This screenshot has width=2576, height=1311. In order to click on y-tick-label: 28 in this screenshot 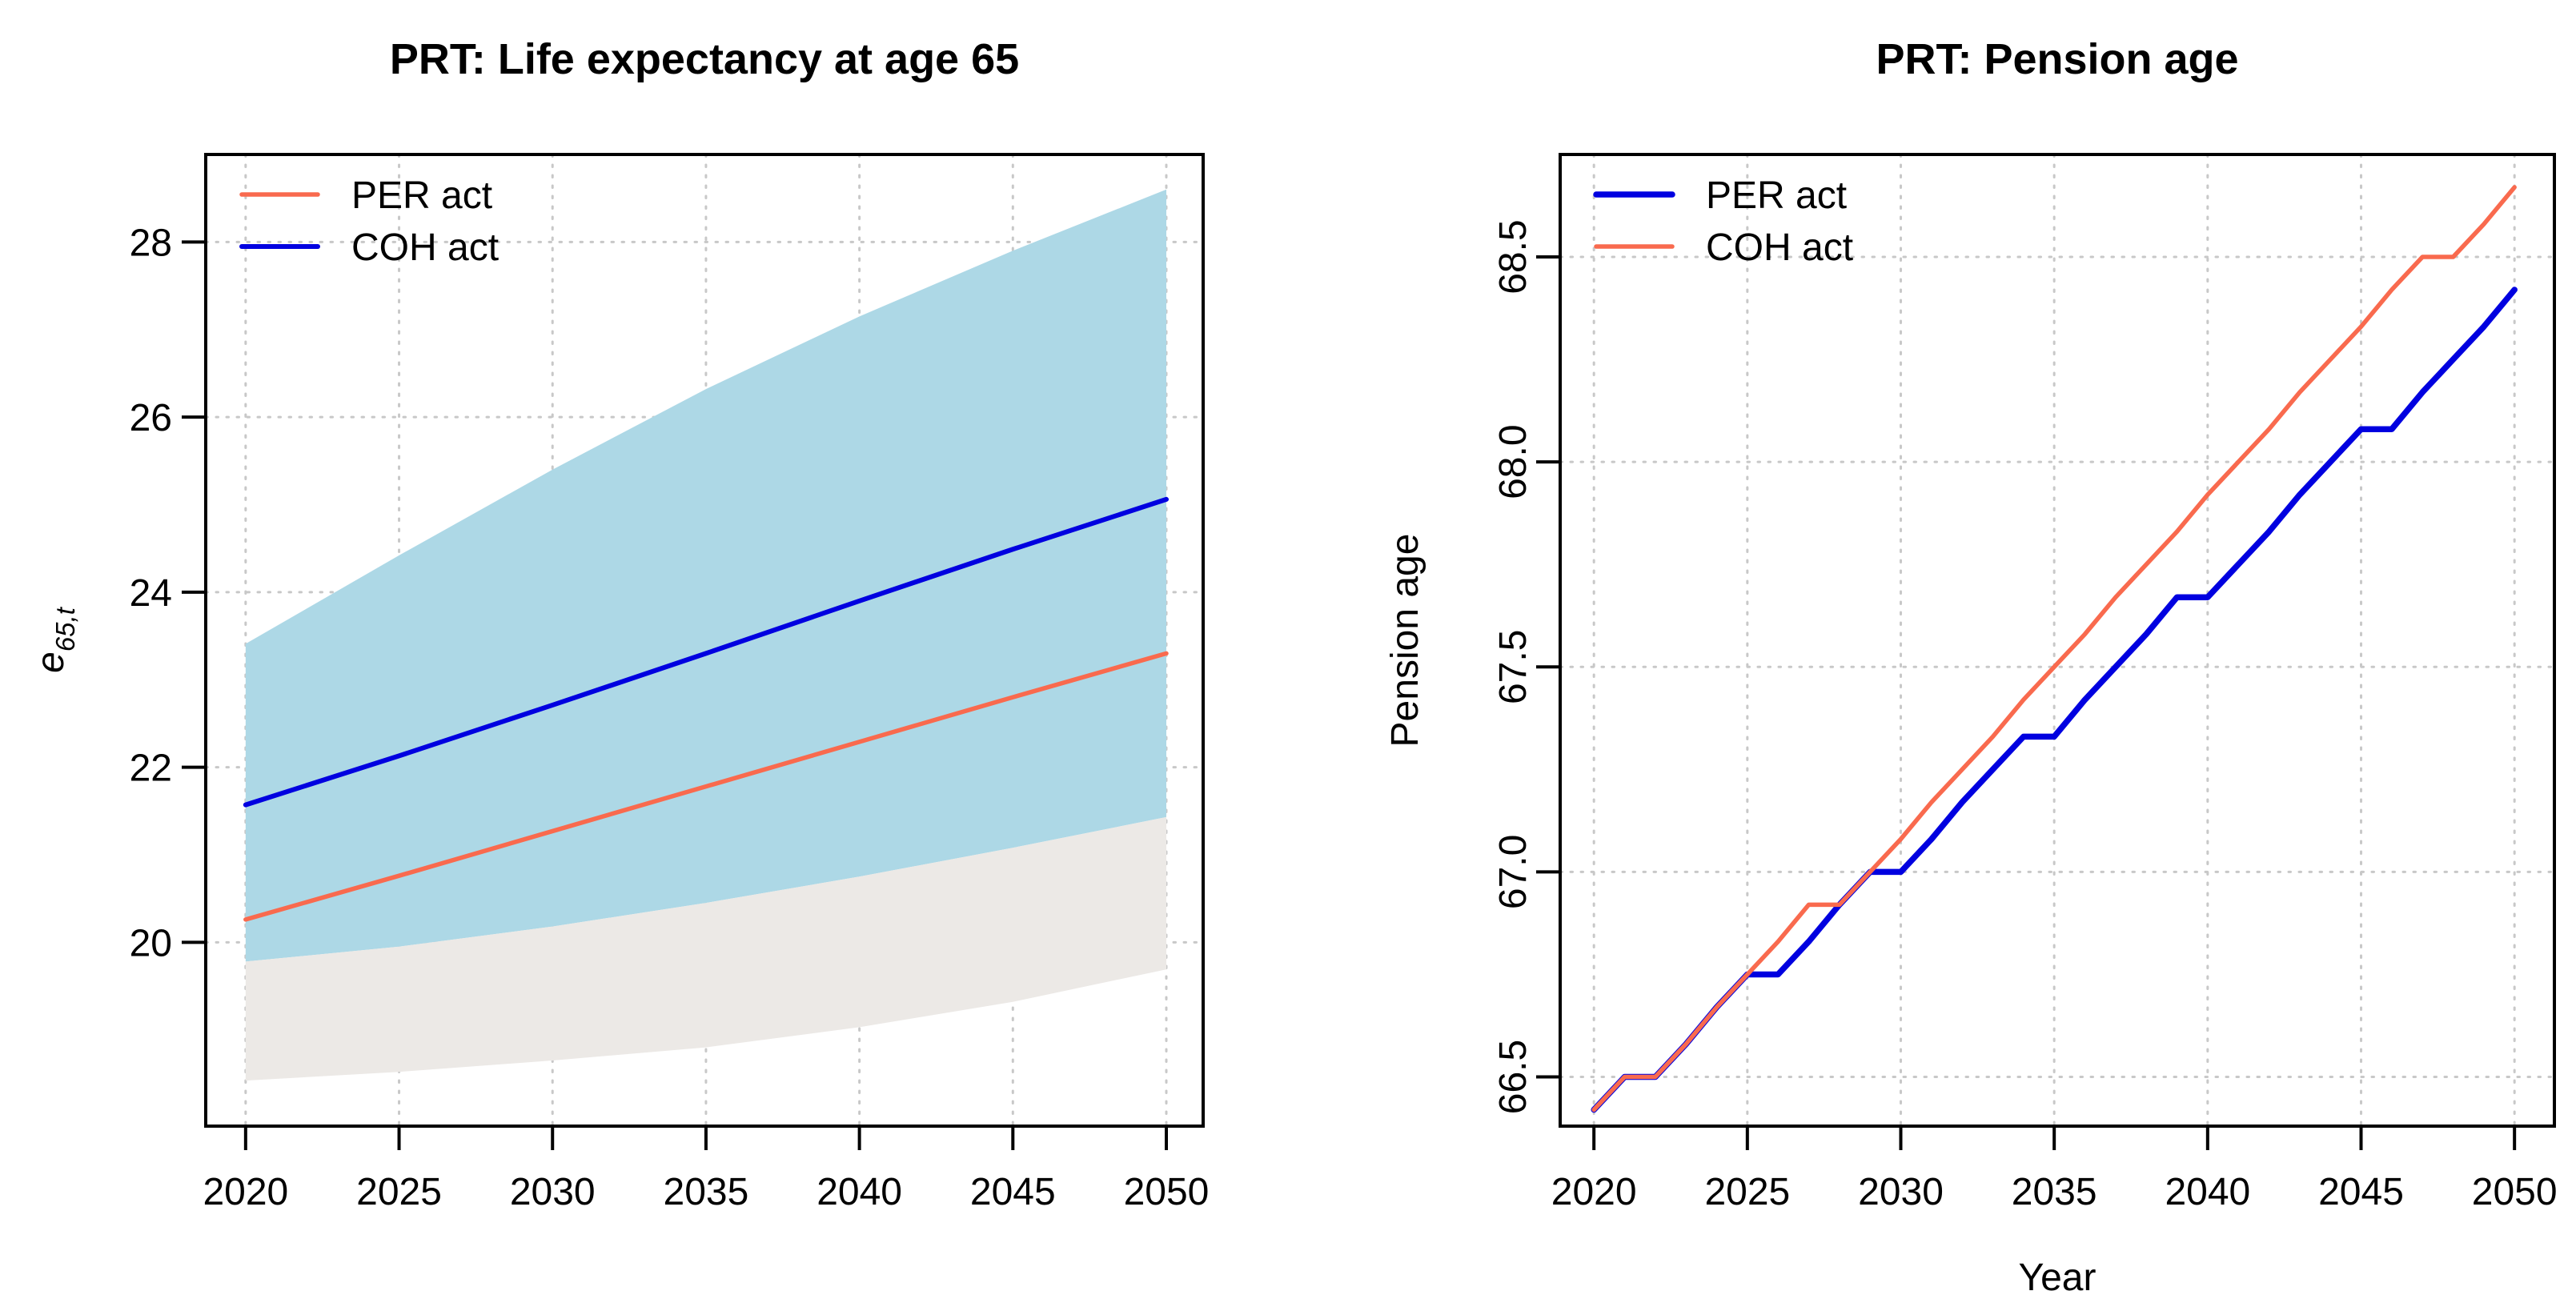, I will do `click(151, 243)`.